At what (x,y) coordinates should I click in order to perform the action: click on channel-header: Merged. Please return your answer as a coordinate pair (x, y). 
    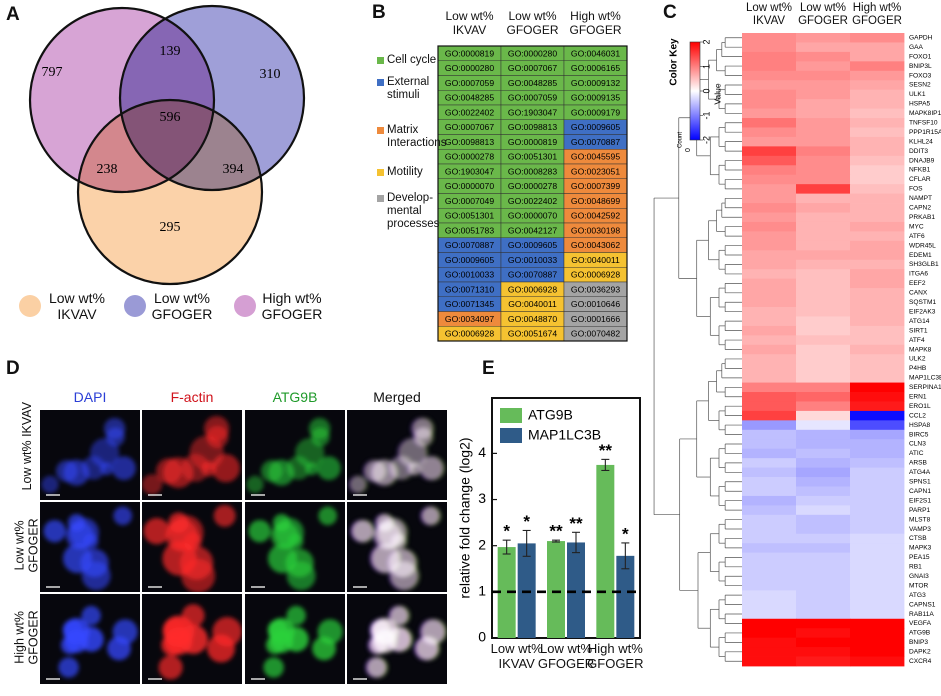
    Looking at the image, I should click on (397, 397).